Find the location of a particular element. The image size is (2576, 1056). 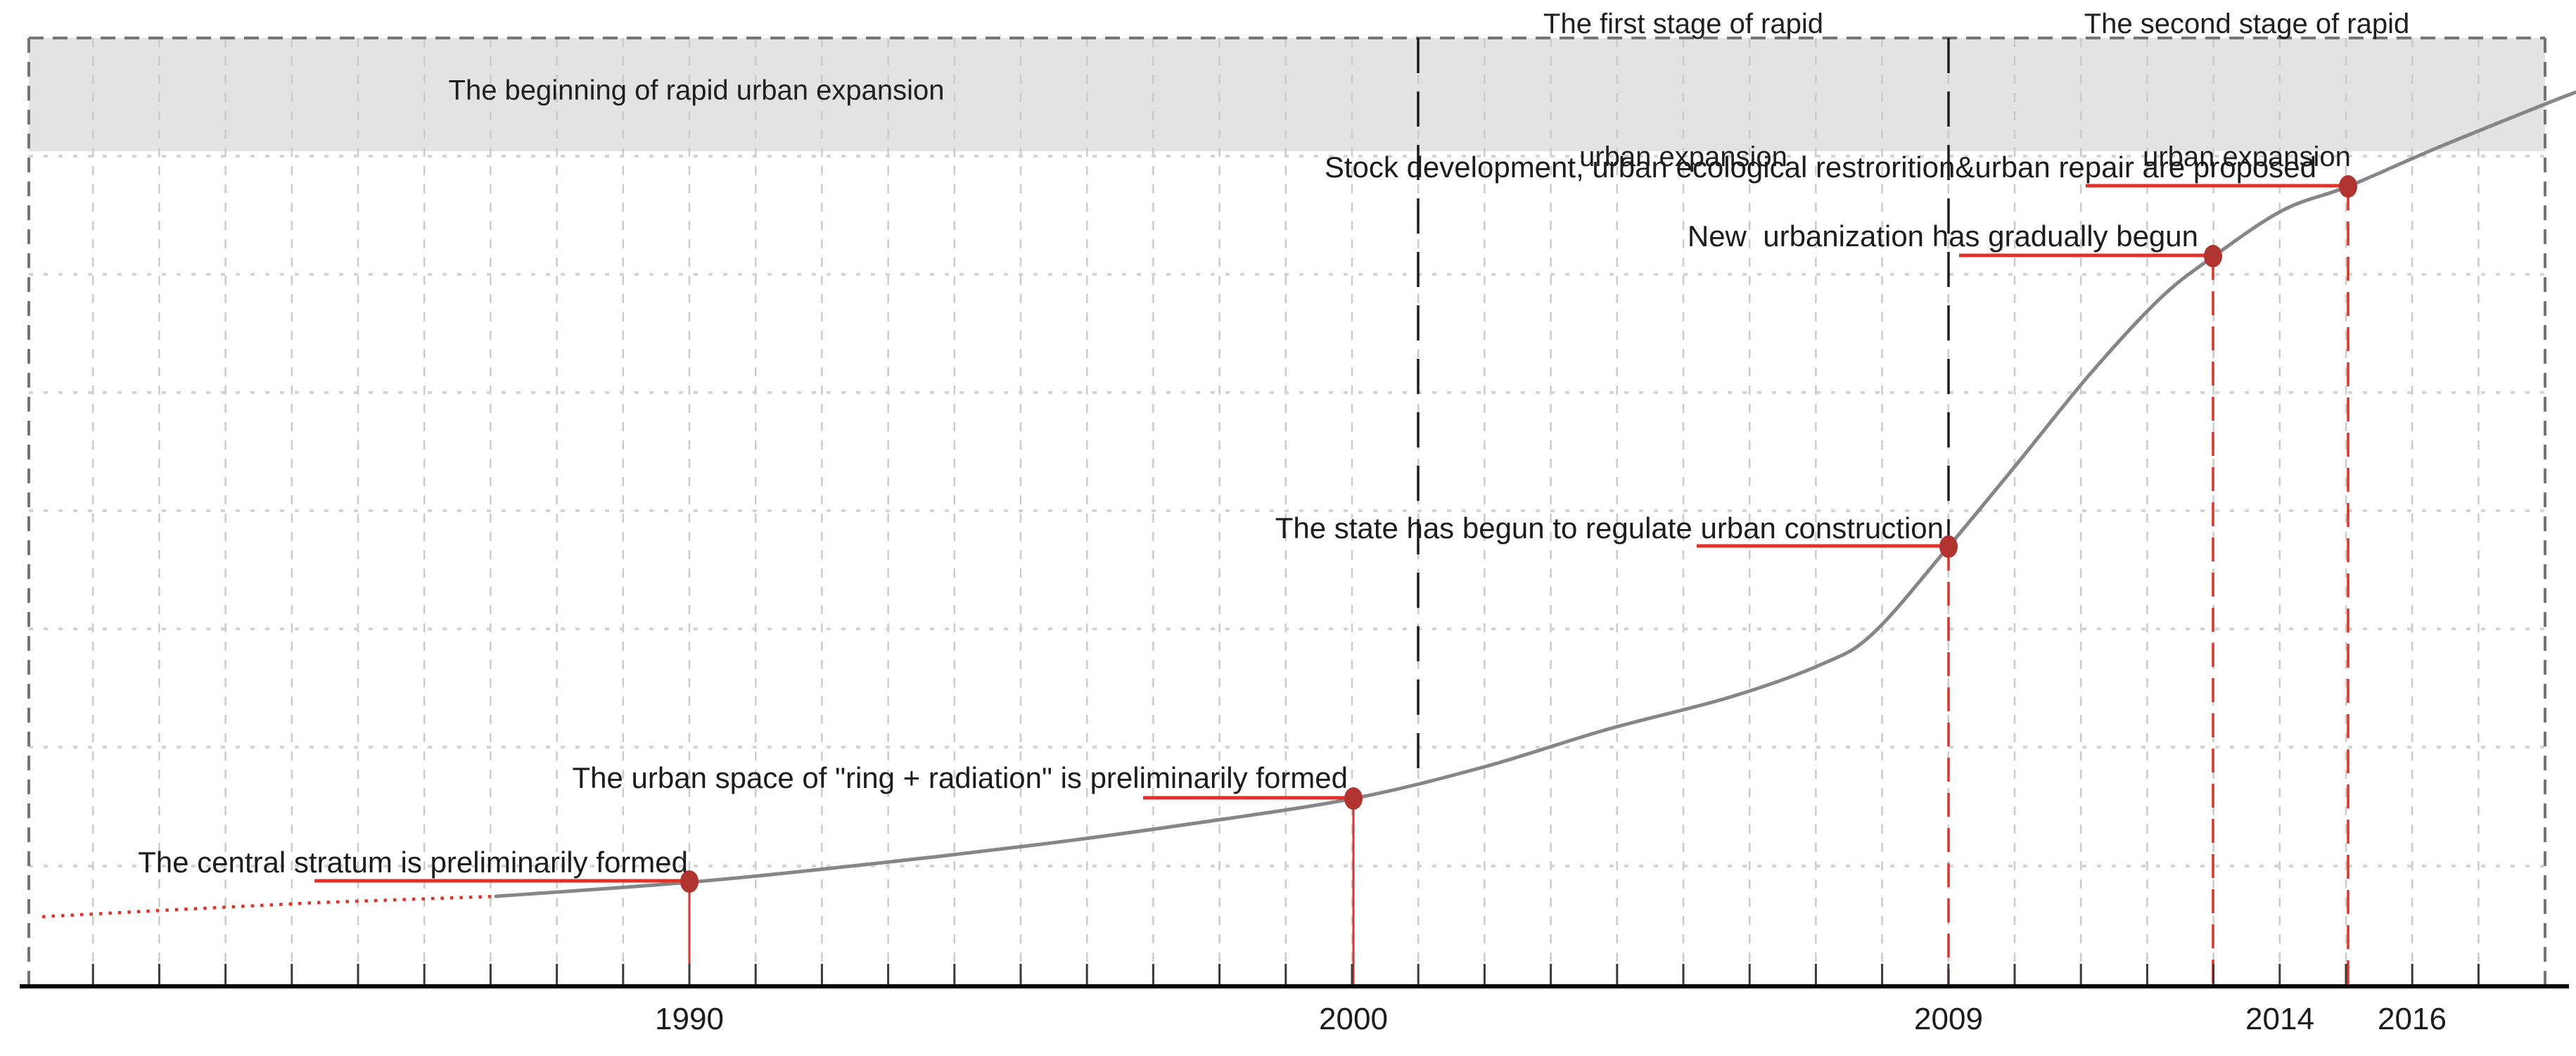

stage-band is located at coordinates (1287, 95).